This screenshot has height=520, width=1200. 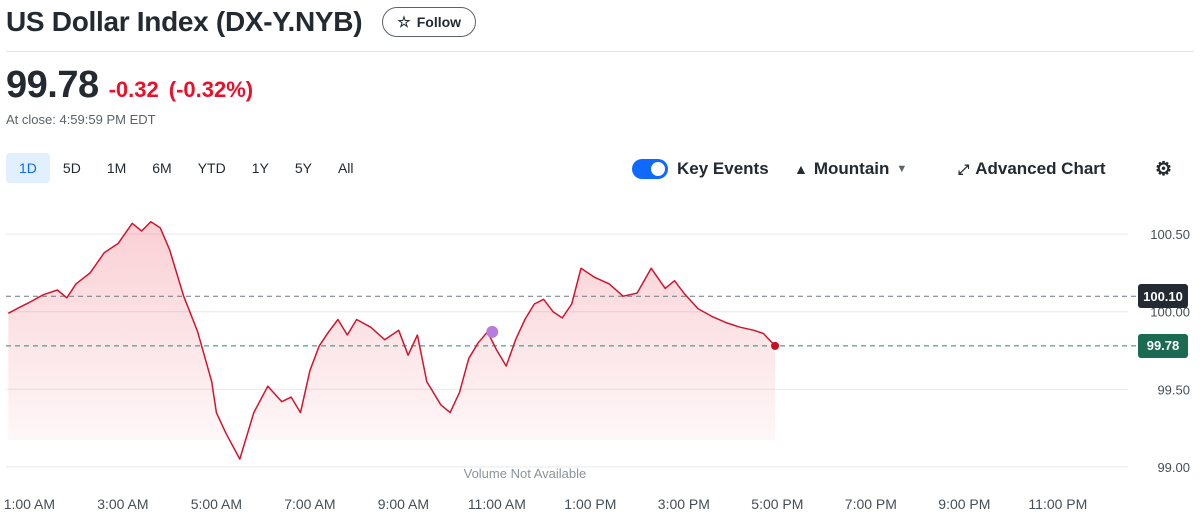 I want to click on x-tick-label: 7:00 PM, so click(x=871, y=504).